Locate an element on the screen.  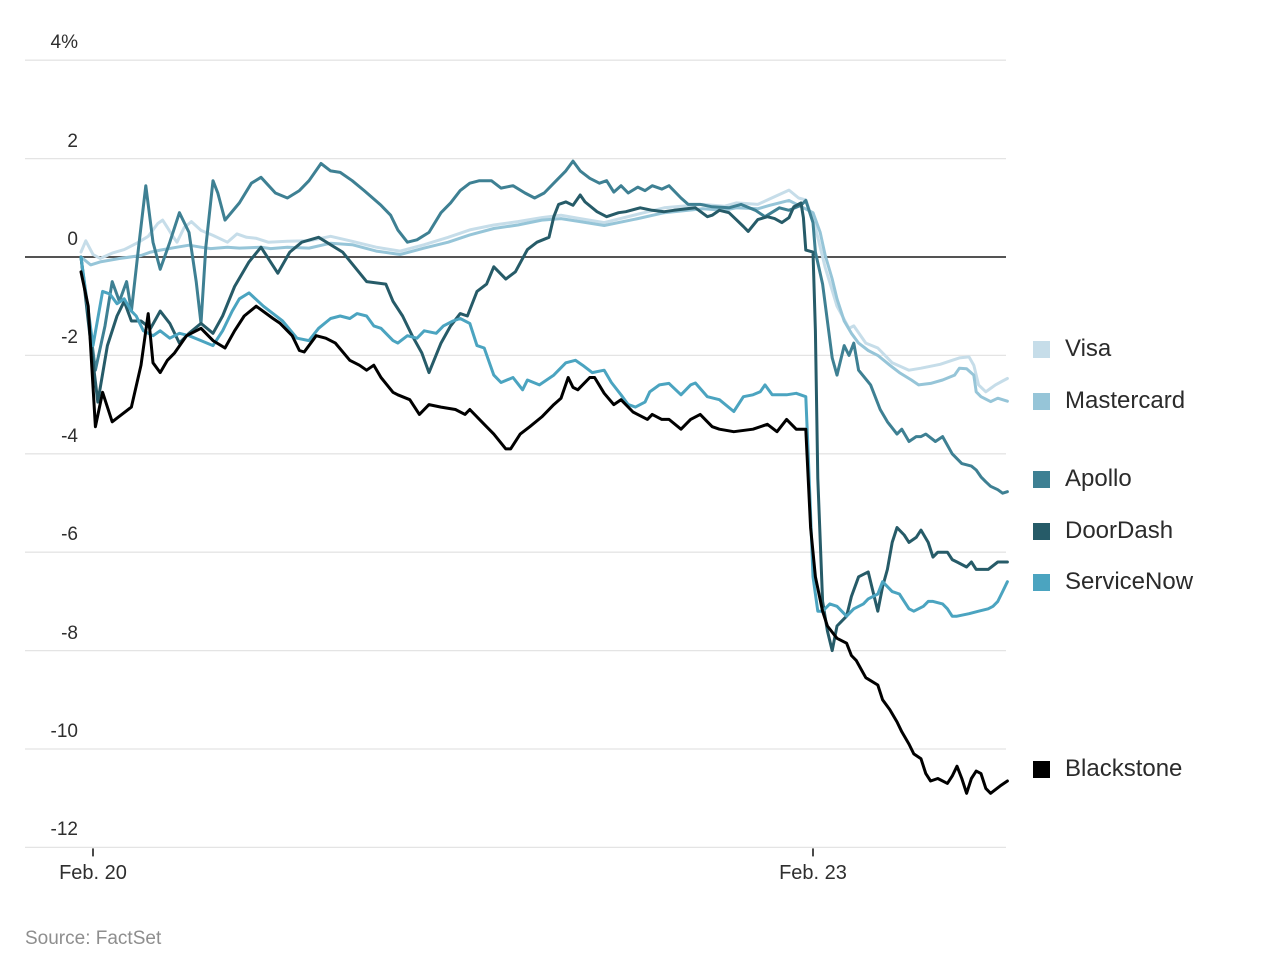
legend-label: DoorDash is located at coordinates (1119, 530).